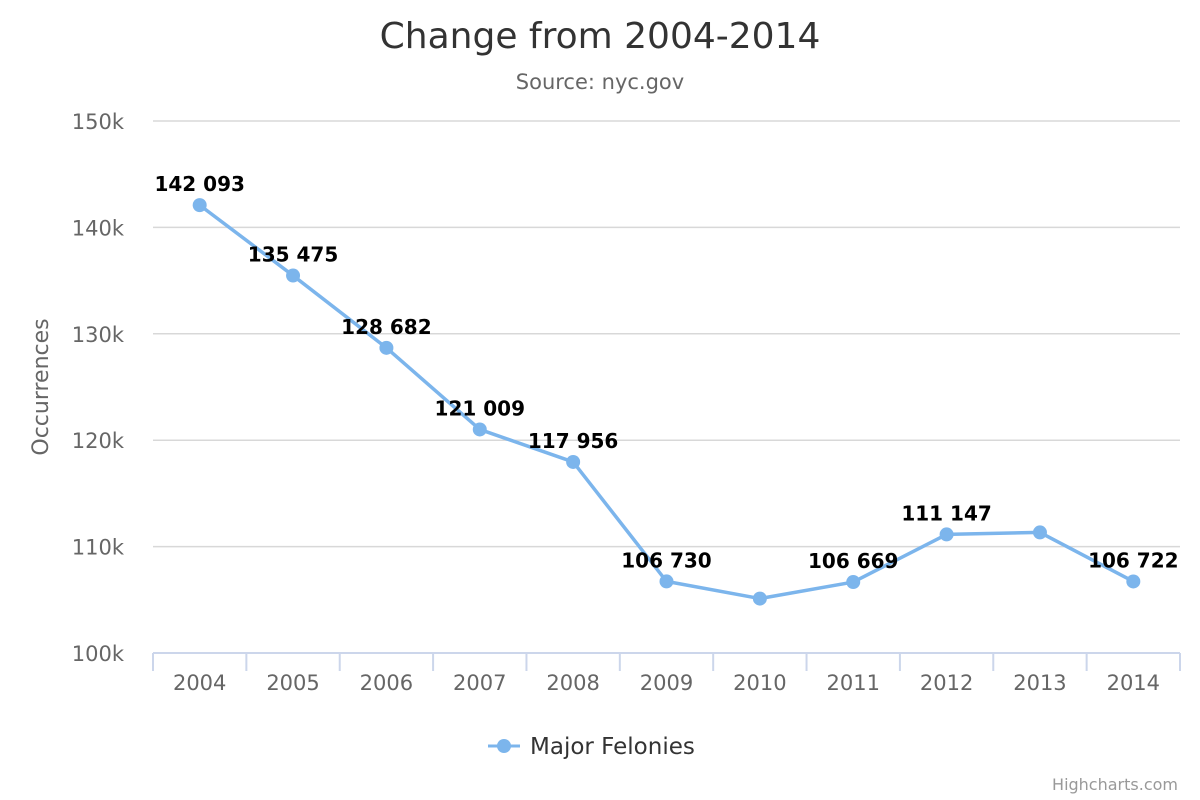 This screenshot has height=800, width=1200. Describe the element at coordinates (1039, 683) in the screenshot. I see `x-tick-label: 2013` at that location.